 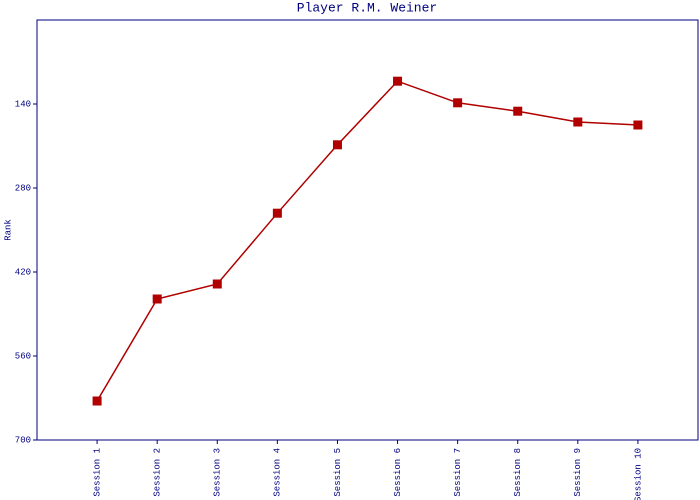 I want to click on x-tick-label: Session 9, so click(x=578, y=472).